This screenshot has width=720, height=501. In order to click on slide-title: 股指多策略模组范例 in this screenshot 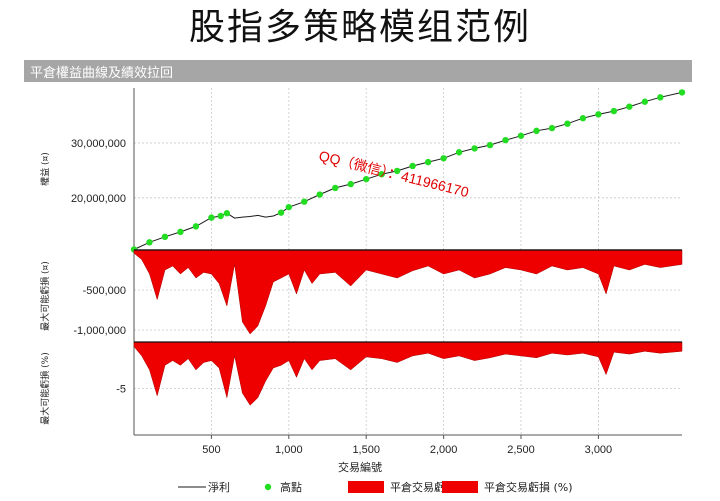, I will do `click(359, 27)`.